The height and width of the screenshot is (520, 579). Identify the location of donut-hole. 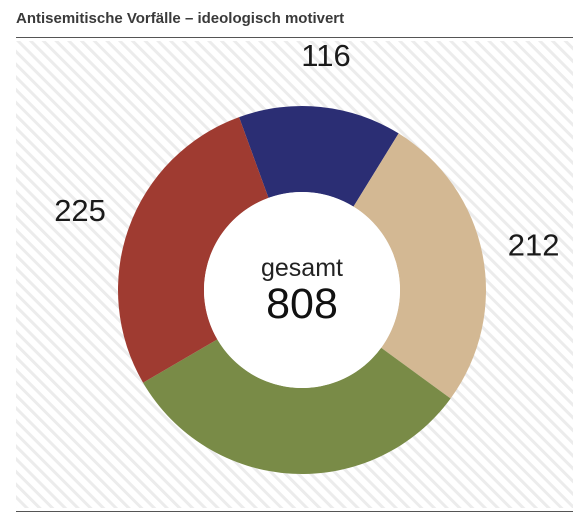
(302, 290).